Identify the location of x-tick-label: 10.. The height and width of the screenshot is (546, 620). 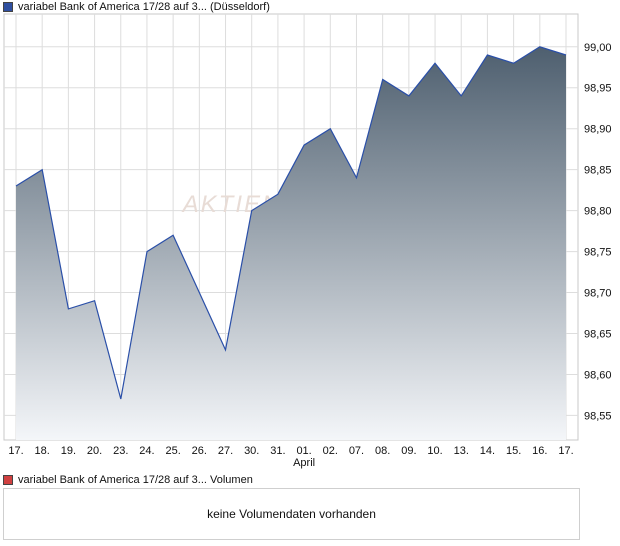
(434, 451).